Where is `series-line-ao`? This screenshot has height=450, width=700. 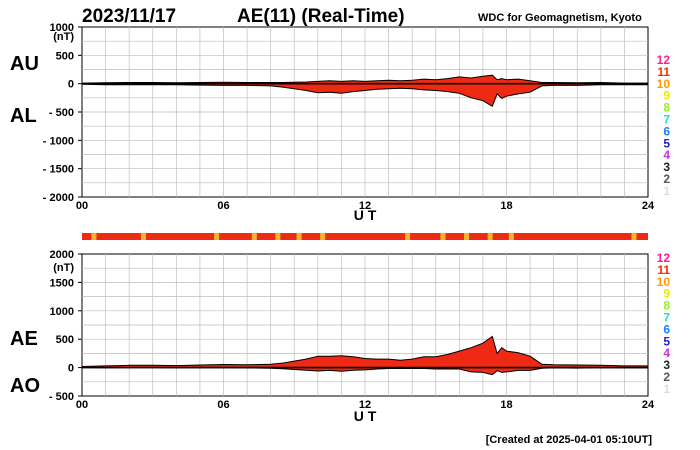 series-line-ao is located at coordinates (364, 371).